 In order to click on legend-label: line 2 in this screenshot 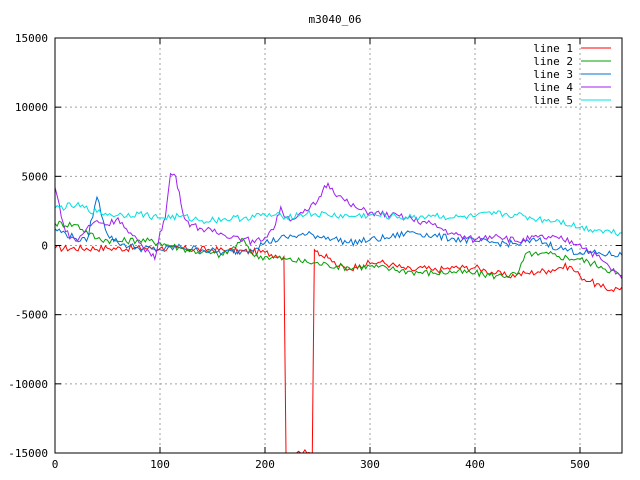, I will do `click(553, 61)`.